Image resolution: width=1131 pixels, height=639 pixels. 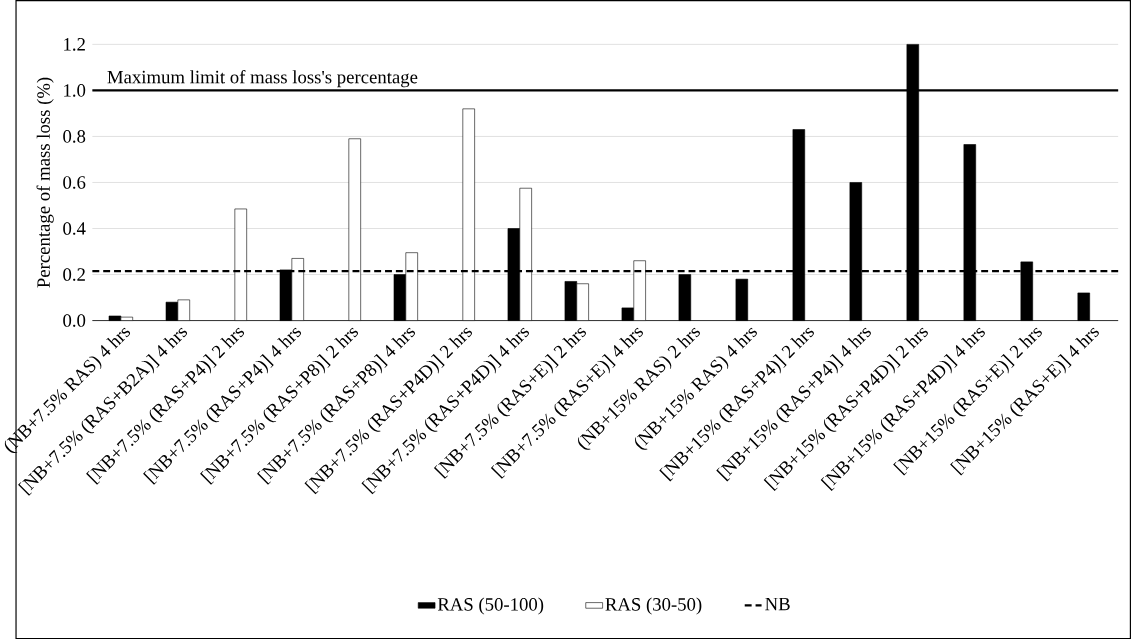 What do you see at coordinates (45, 182) in the screenshot?
I see `y-axis-title: Percentage of mass loss (%)` at bounding box center [45, 182].